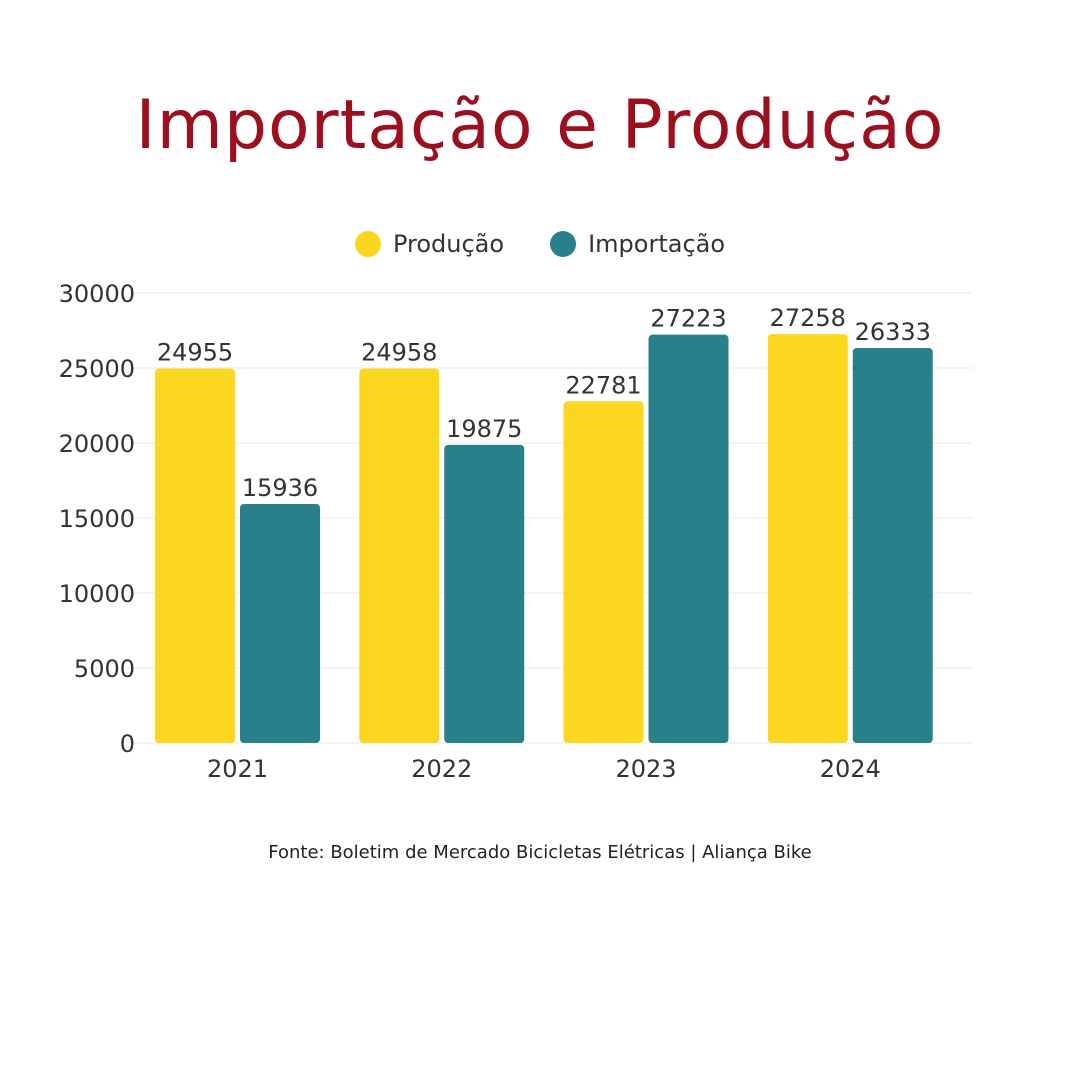  I want to click on x-tick-label: 2022, so click(441, 769).